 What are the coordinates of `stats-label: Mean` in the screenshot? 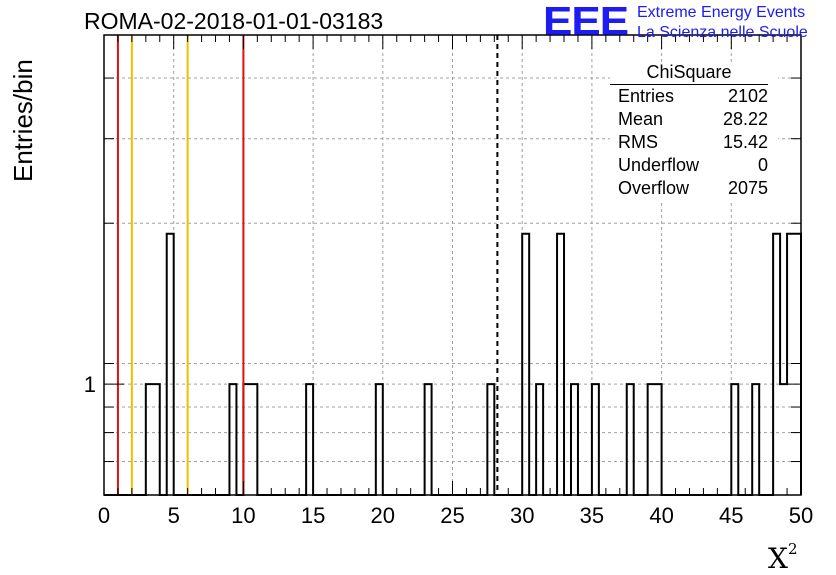 It's located at (641, 119).